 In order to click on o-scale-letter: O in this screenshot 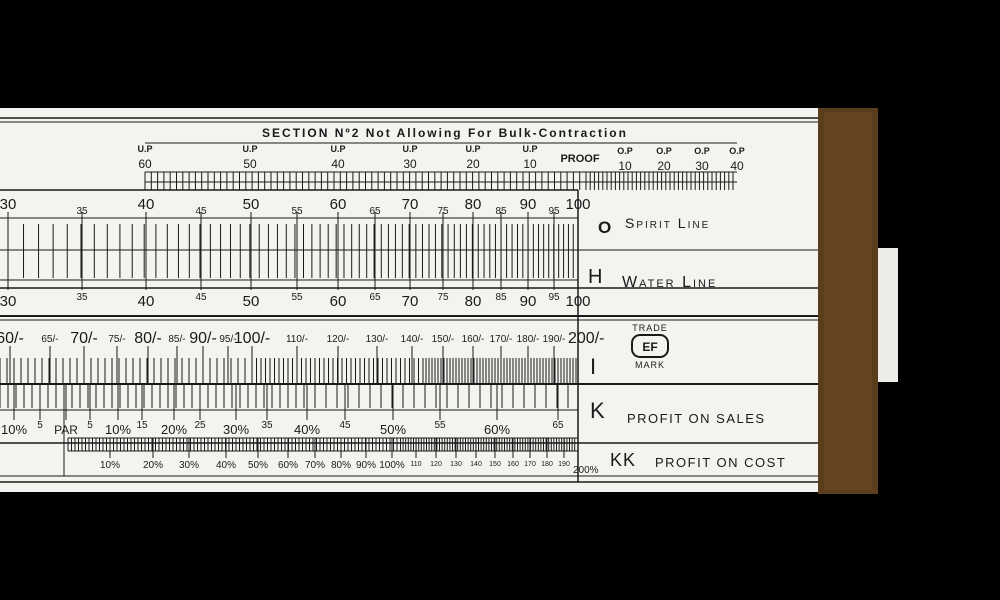, I will do `click(604, 227)`.